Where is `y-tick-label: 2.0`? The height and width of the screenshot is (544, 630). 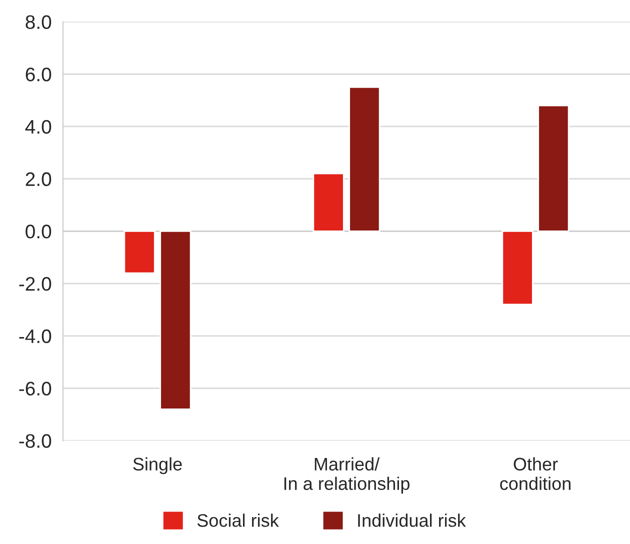
y-tick-label: 2.0 is located at coordinates (39, 179).